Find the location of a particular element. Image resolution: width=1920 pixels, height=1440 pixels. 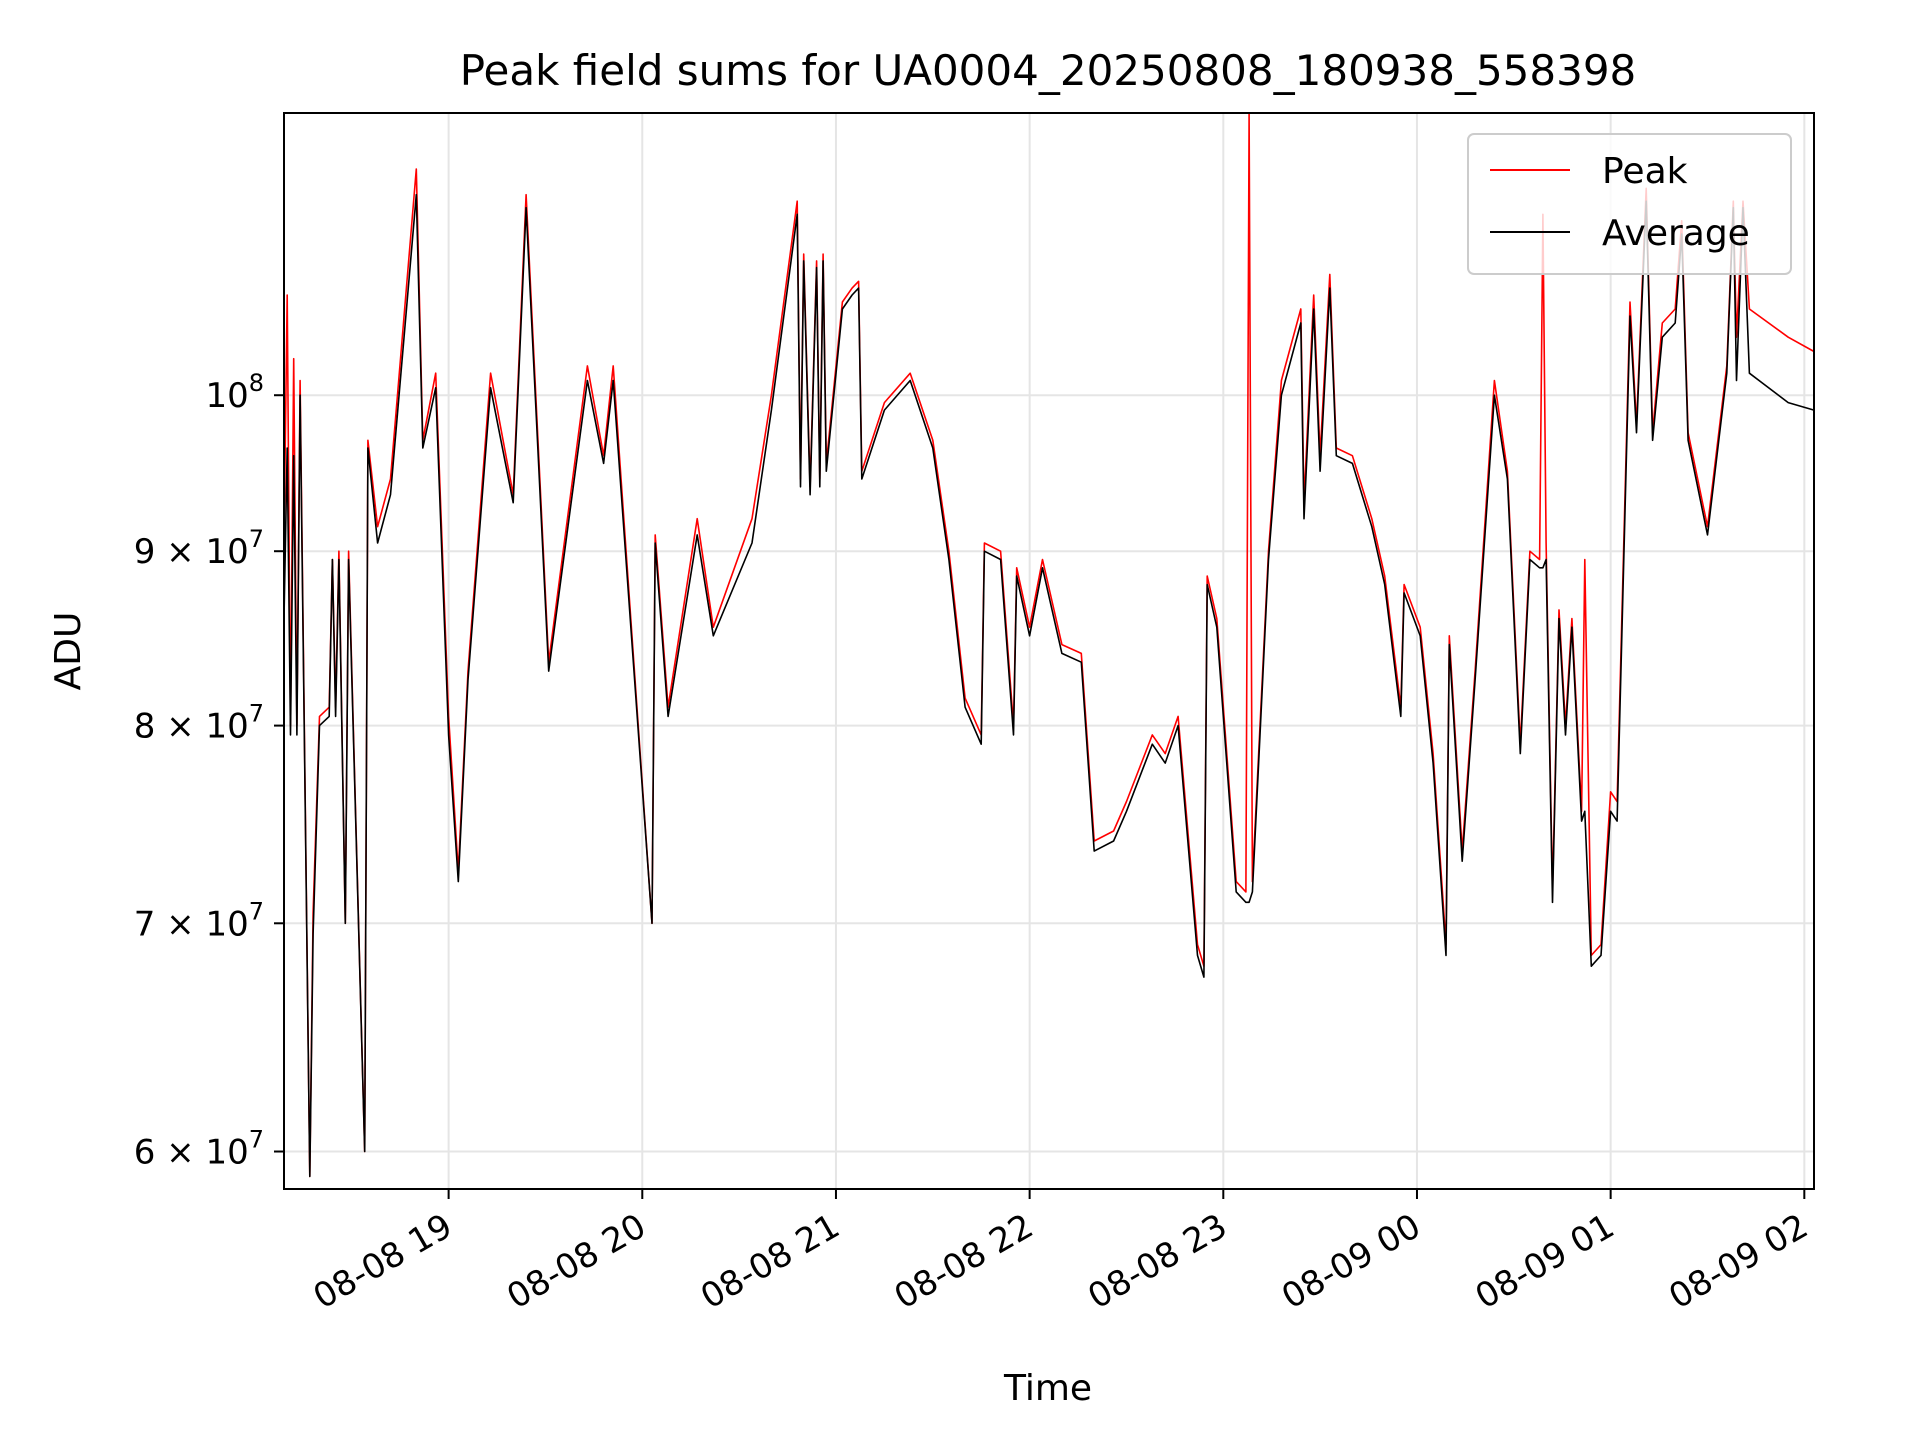

legend: Peak Average is located at coordinates (1629, 204).